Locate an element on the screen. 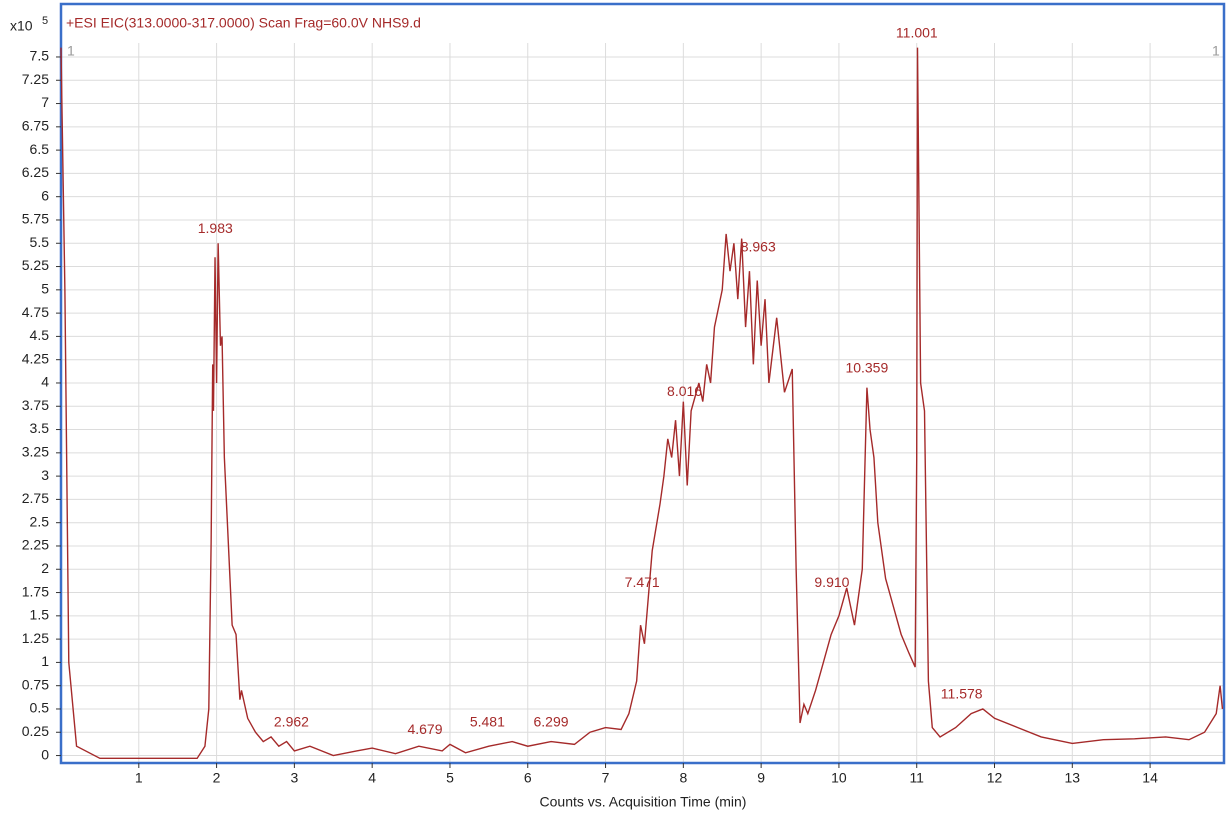 The width and height of the screenshot is (1227, 816). x-tick-label: 4 is located at coordinates (372, 778).